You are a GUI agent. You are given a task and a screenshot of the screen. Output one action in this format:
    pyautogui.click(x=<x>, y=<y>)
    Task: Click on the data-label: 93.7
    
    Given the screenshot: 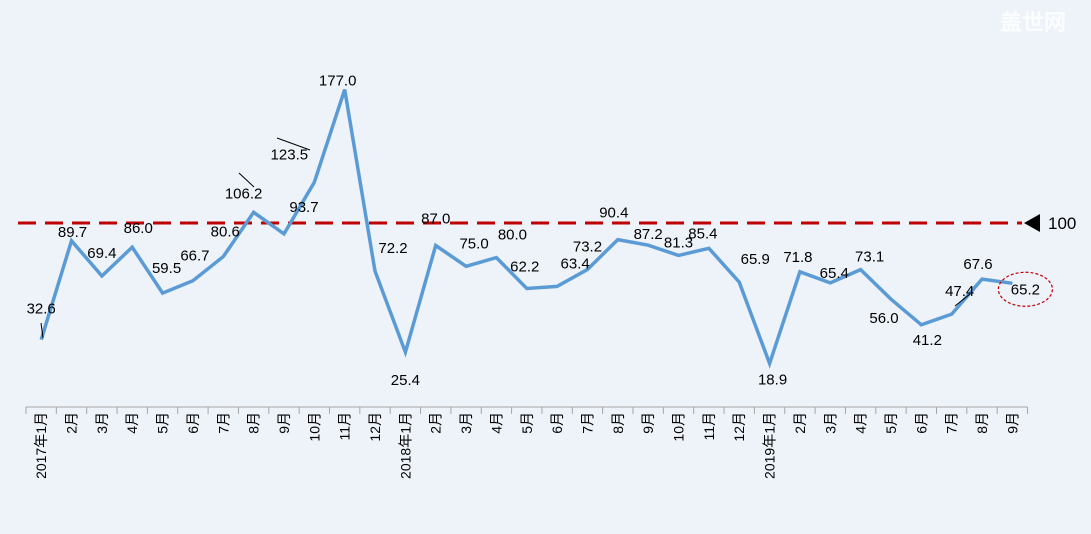 What is the action you would take?
    pyautogui.click(x=303, y=207)
    